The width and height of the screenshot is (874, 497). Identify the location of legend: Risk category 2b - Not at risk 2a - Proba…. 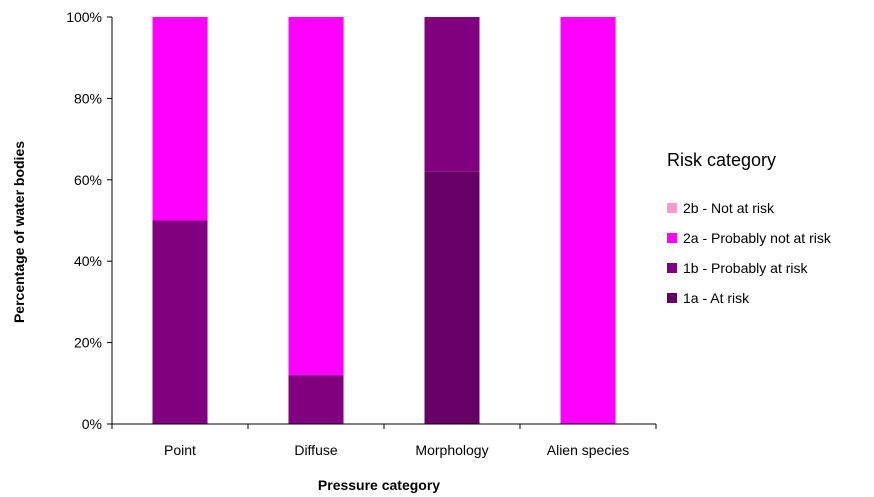
(749, 228).